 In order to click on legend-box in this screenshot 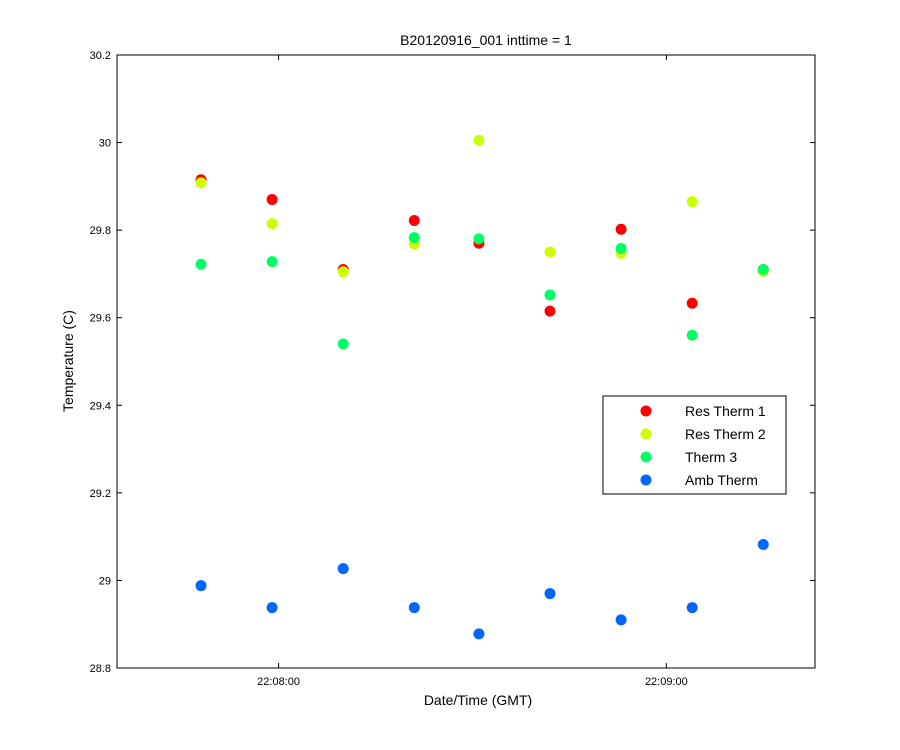, I will do `click(694, 445)`.